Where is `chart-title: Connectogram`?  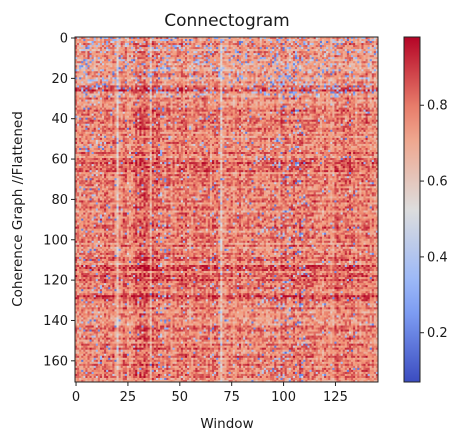
chart-title: Connectogram is located at coordinates (226, 21).